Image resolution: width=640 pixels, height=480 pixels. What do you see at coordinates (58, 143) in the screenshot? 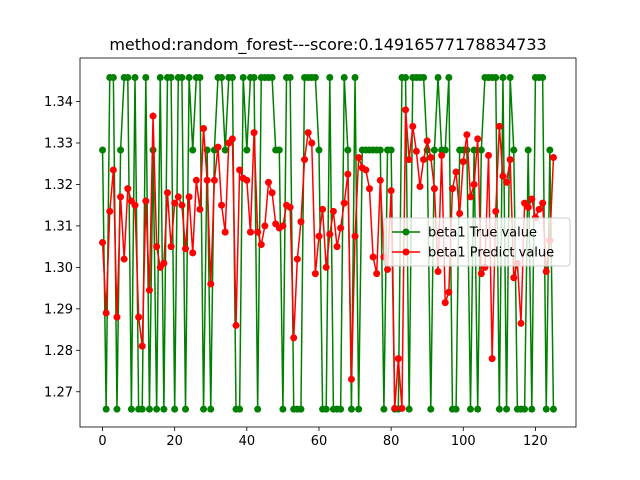
I see `y-tick-label: 1.33` at bounding box center [58, 143].